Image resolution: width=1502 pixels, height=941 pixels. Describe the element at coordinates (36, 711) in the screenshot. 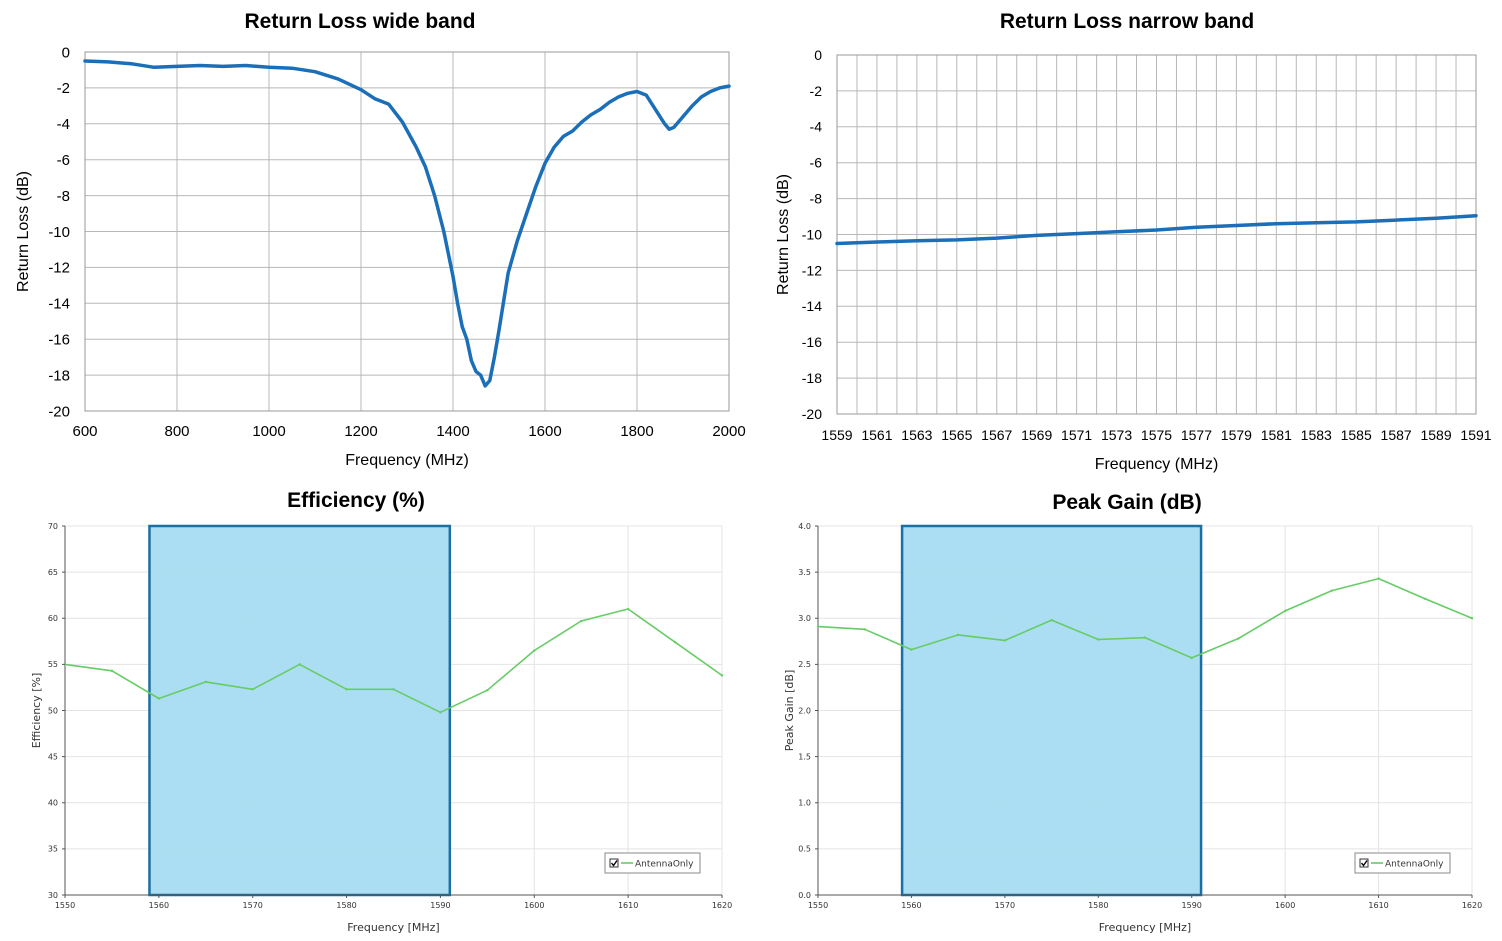

I see `y-axis-label: Efficiency [%]` at that location.